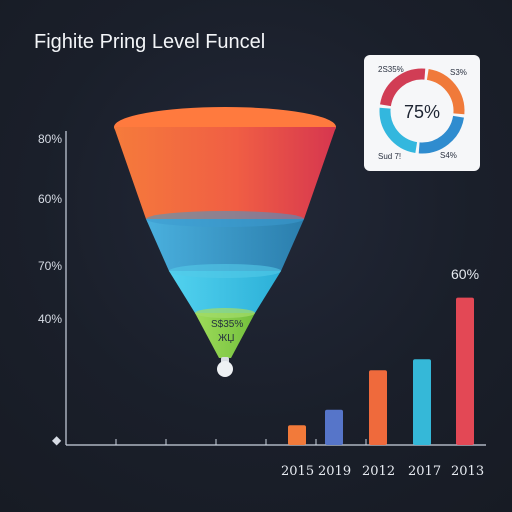 Image resolution: width=512 pixels, height=512 pixels. I want to click on y-axis-label-2: 60%, so click(50, 199).